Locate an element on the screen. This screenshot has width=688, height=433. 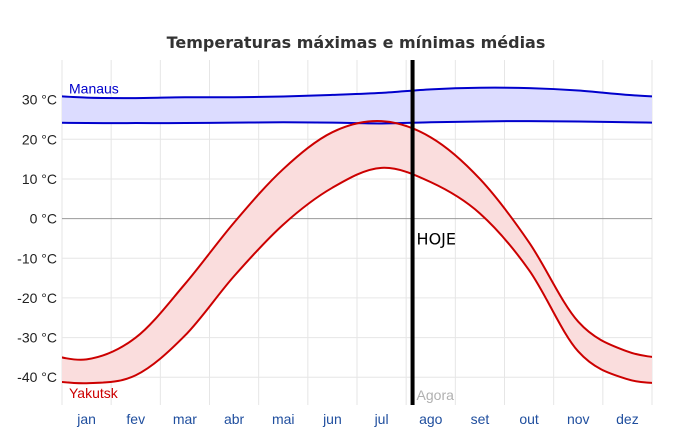
series-labels: Manaus Yakutsk is located at coordinates (94, 241).